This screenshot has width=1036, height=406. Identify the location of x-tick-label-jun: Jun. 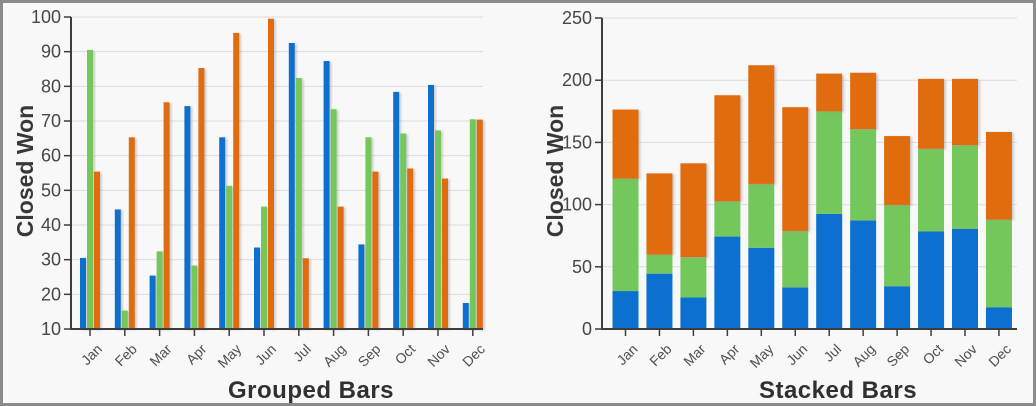
(265, 354).